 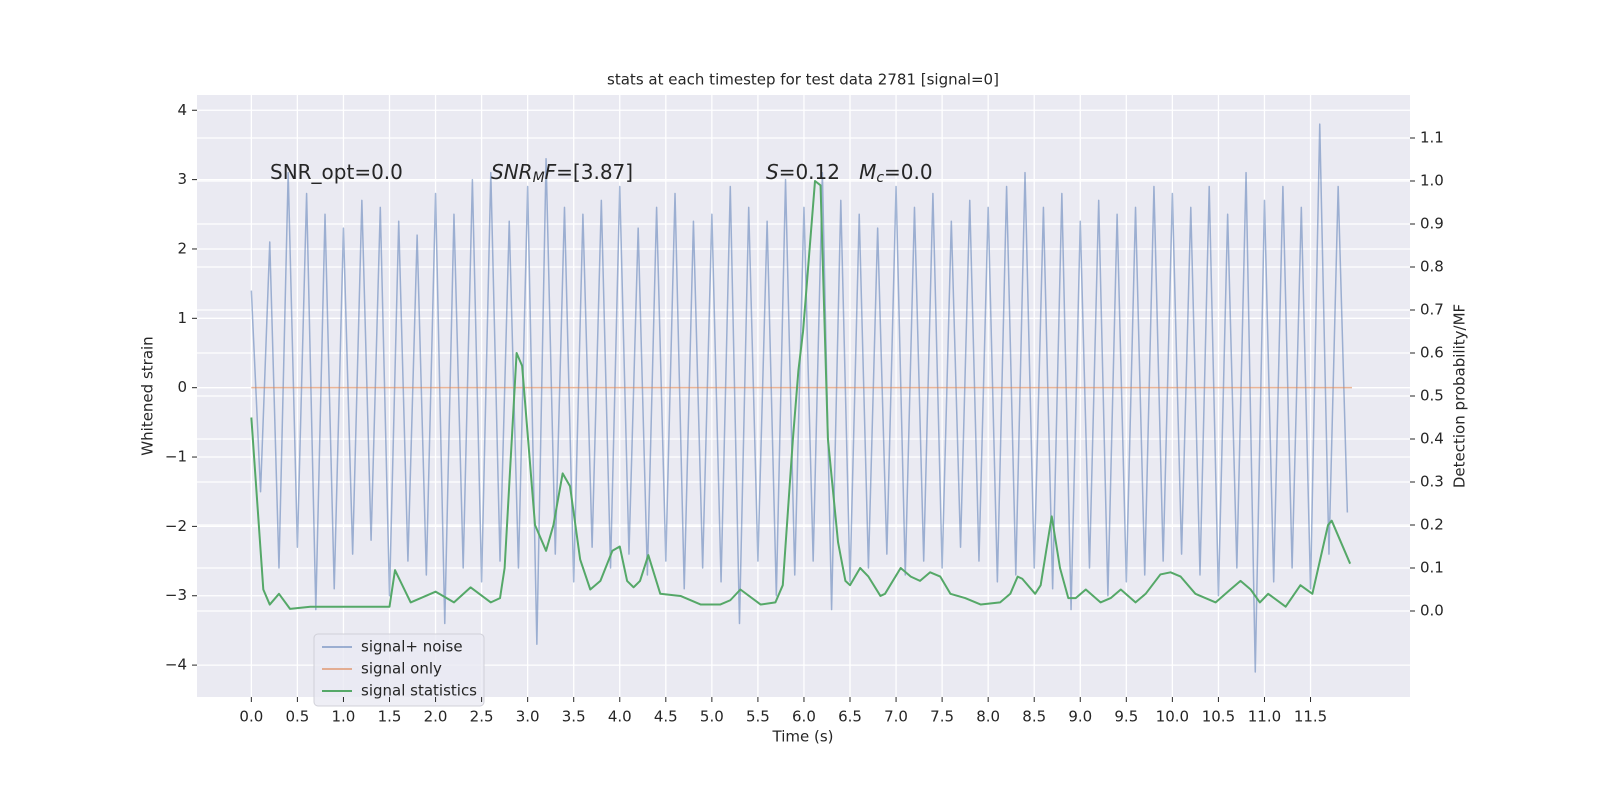 What do you see at coordinates (1432, 525) in the screenshot?
I see `y2-tick-label: 0.2` at bounding box center [1432, 525].